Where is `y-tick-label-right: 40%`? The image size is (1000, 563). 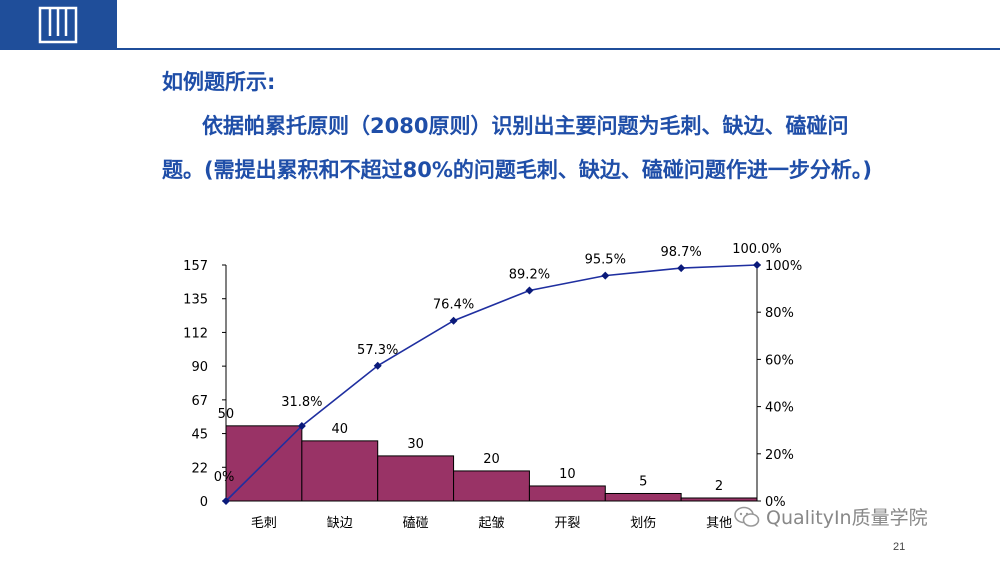 y-tick-label-right: 40% is located at coordinates (779, 408).